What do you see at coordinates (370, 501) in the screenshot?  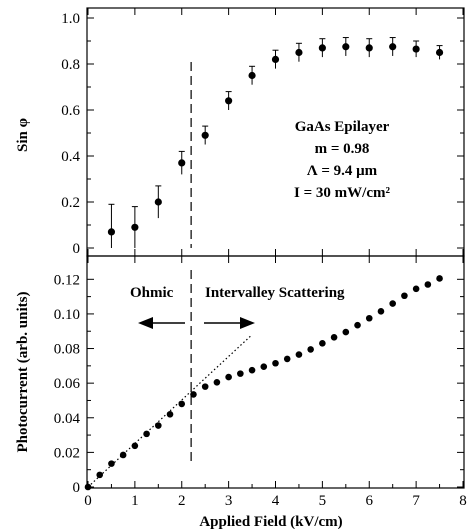 I see `bottom-x-tick-label: 6` at bounding box center [370, 501].